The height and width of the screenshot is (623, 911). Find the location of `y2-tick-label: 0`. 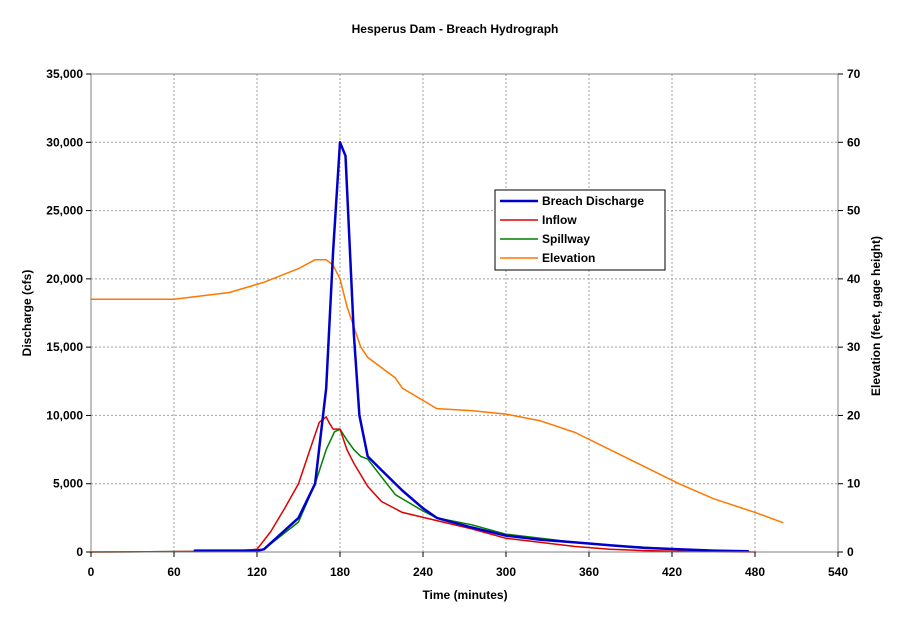

y2-tick-label: 0 is located at coordinates (850, 552).